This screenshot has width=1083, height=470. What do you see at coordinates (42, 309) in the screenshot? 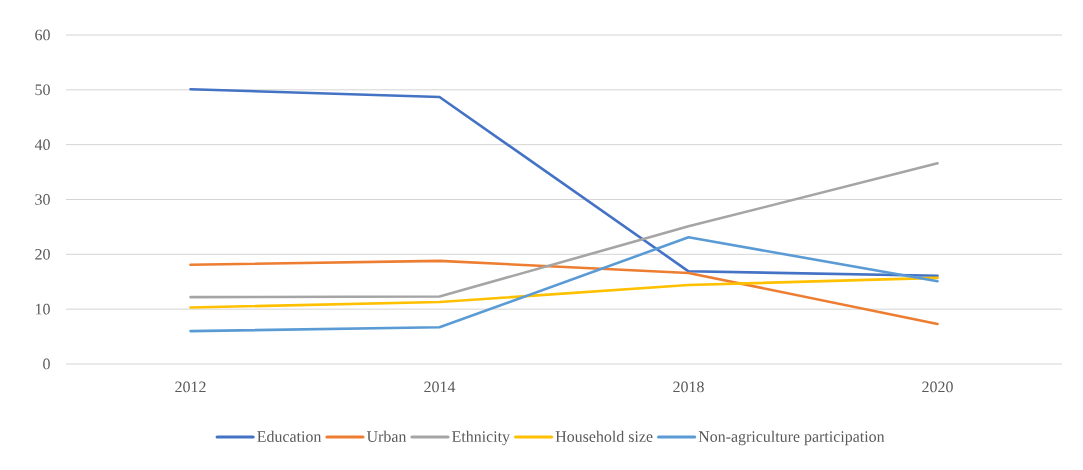
I see `y-tick-label: 10` at bounding box center [42, 309].